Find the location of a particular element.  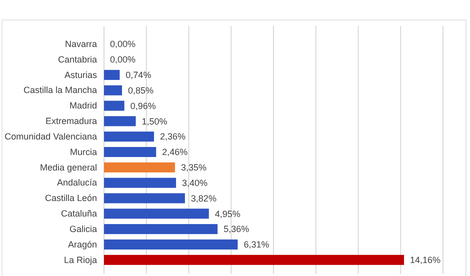

y-tick-label: Extremadura is located at coordinates (71, 121).